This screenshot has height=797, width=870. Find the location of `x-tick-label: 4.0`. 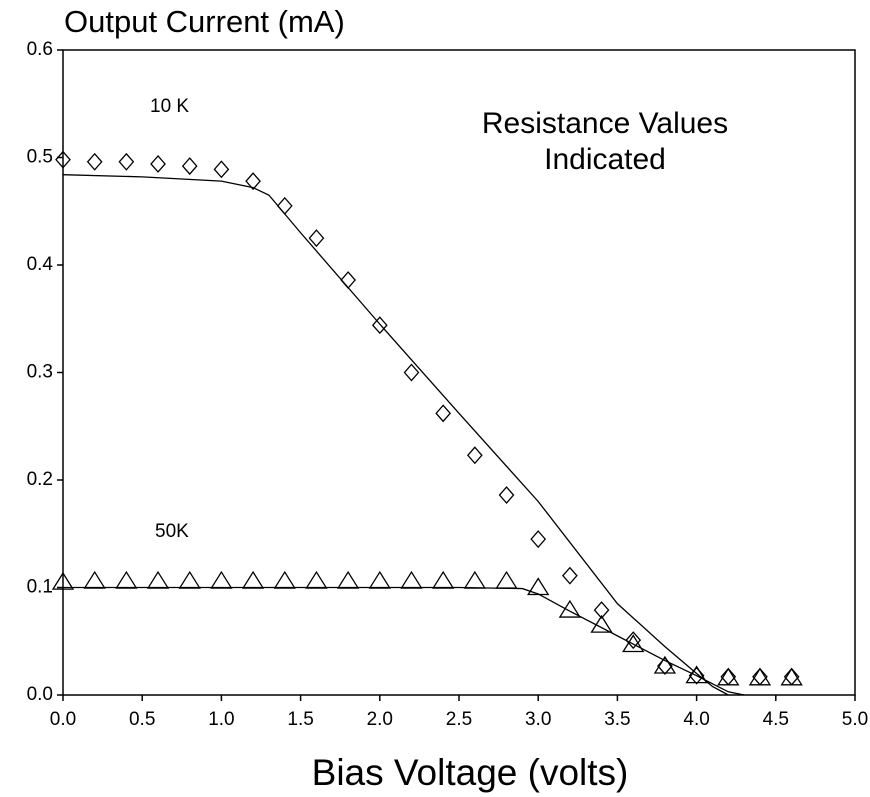

x-tick-label: 4.0 is located at coordinates (696, 719).